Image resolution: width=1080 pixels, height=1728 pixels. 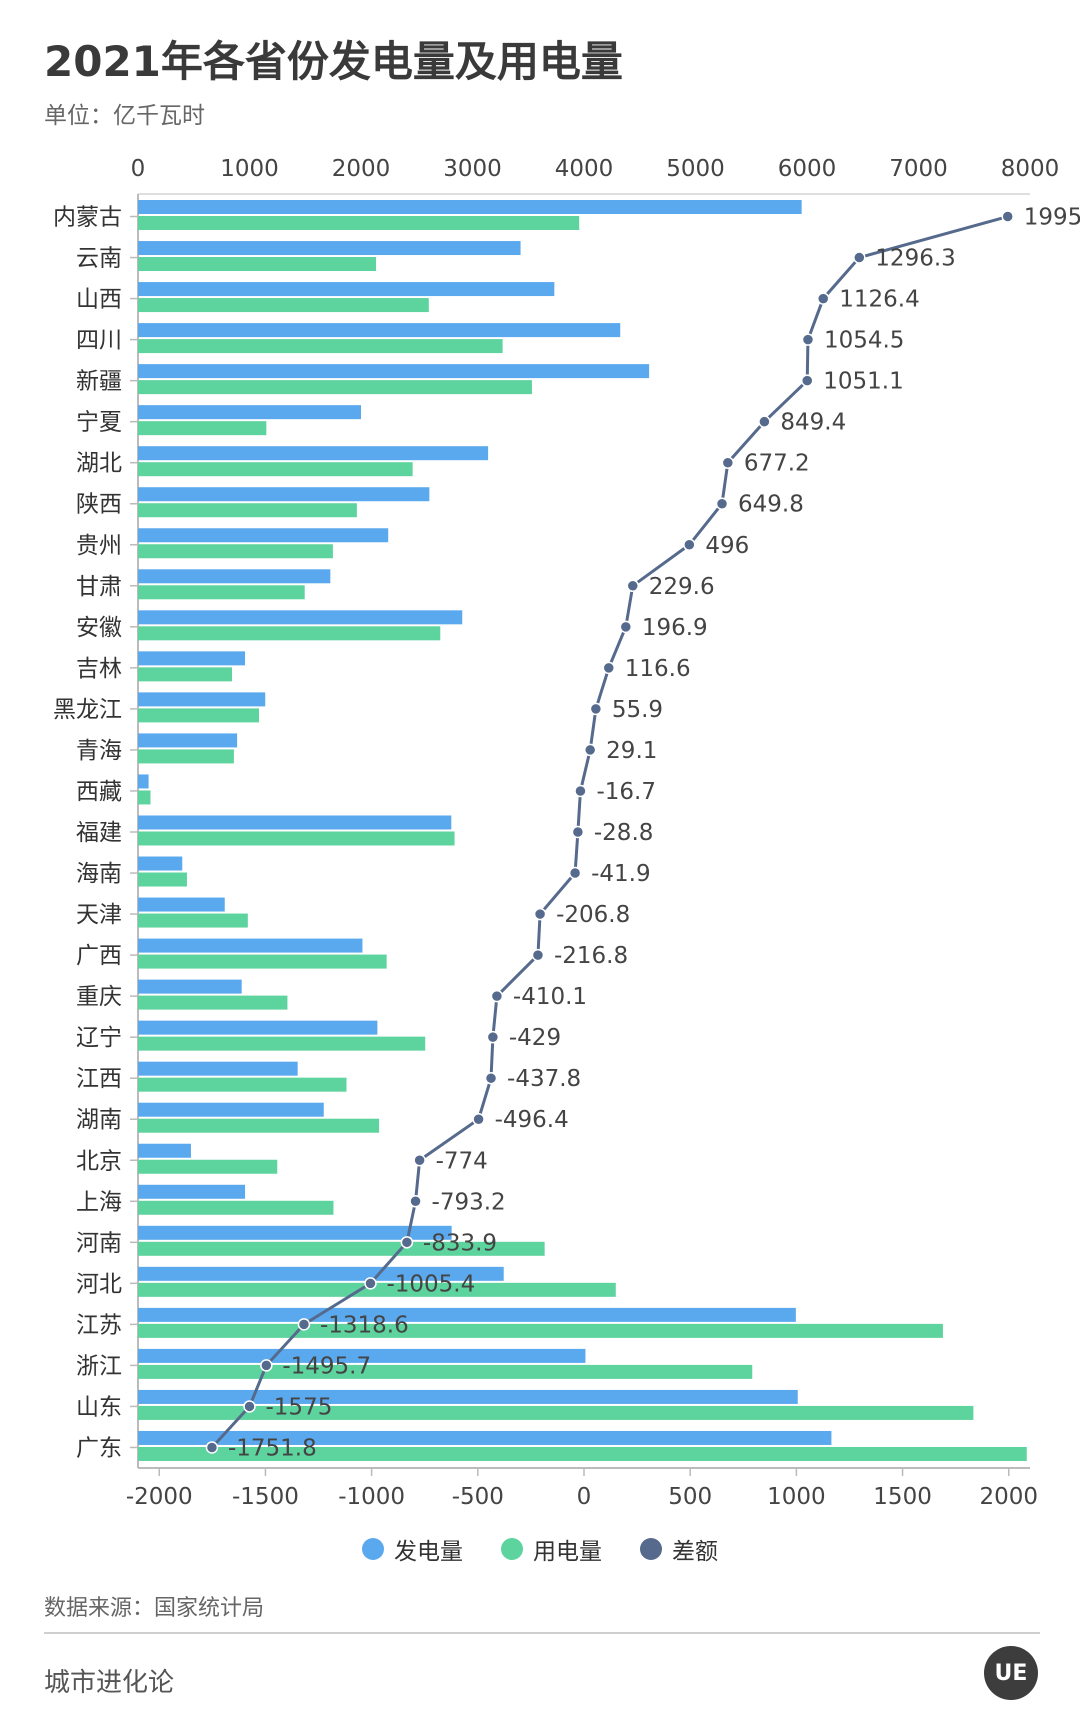 What do you see at coordinates (593, 915) in the screenshot?
I see `difference-data-label: -206.8` at bounding box center [593, 915].